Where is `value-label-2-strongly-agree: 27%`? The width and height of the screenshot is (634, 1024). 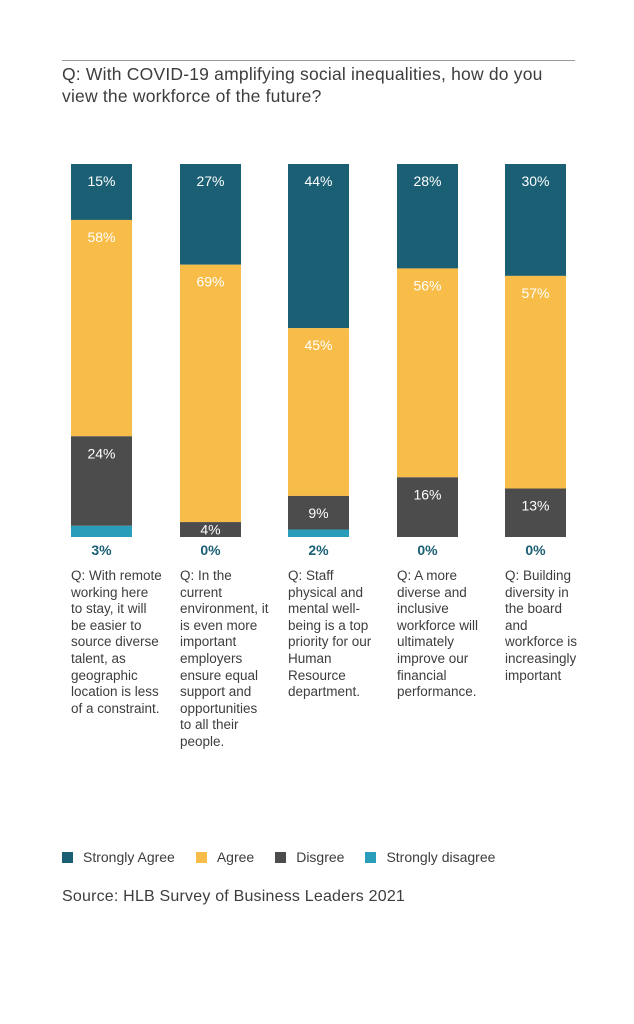
value-label-2-strongly-agree: 27% is located at coordinates (210, 181).